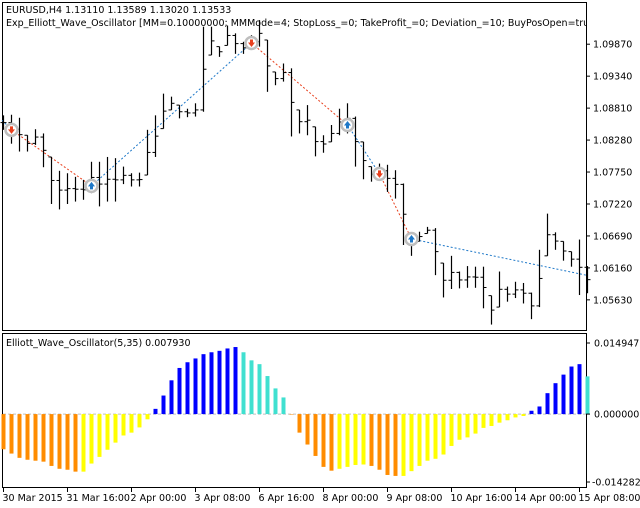  What do you see at coordinates (223, 498) in the screenshot?
I see `time-axis-label: 3 Apr 08:00` at bounding box center [223, 498].